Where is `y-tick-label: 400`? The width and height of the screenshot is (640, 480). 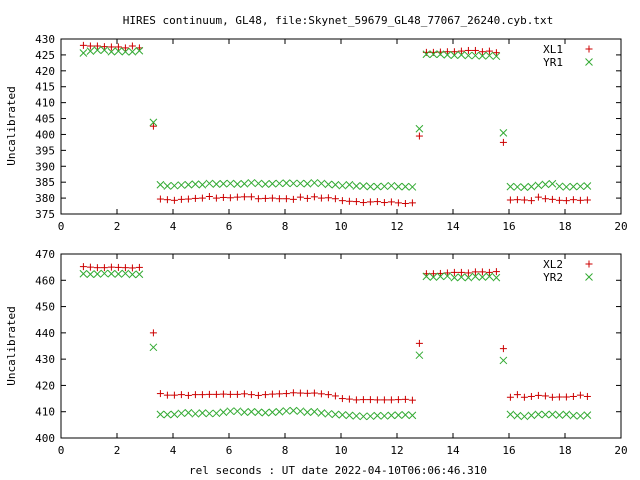
y-tick-label: 400 is located at coordinates (45, 134).